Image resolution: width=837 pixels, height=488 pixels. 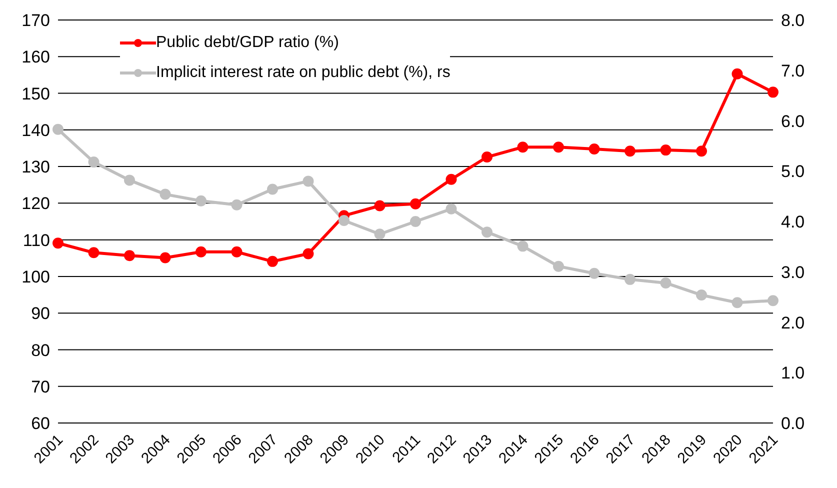 What do you see at coordinates (36, 57) in the screenshot?
I see `y-tick-label: 160` at bounding box center [36, 57].